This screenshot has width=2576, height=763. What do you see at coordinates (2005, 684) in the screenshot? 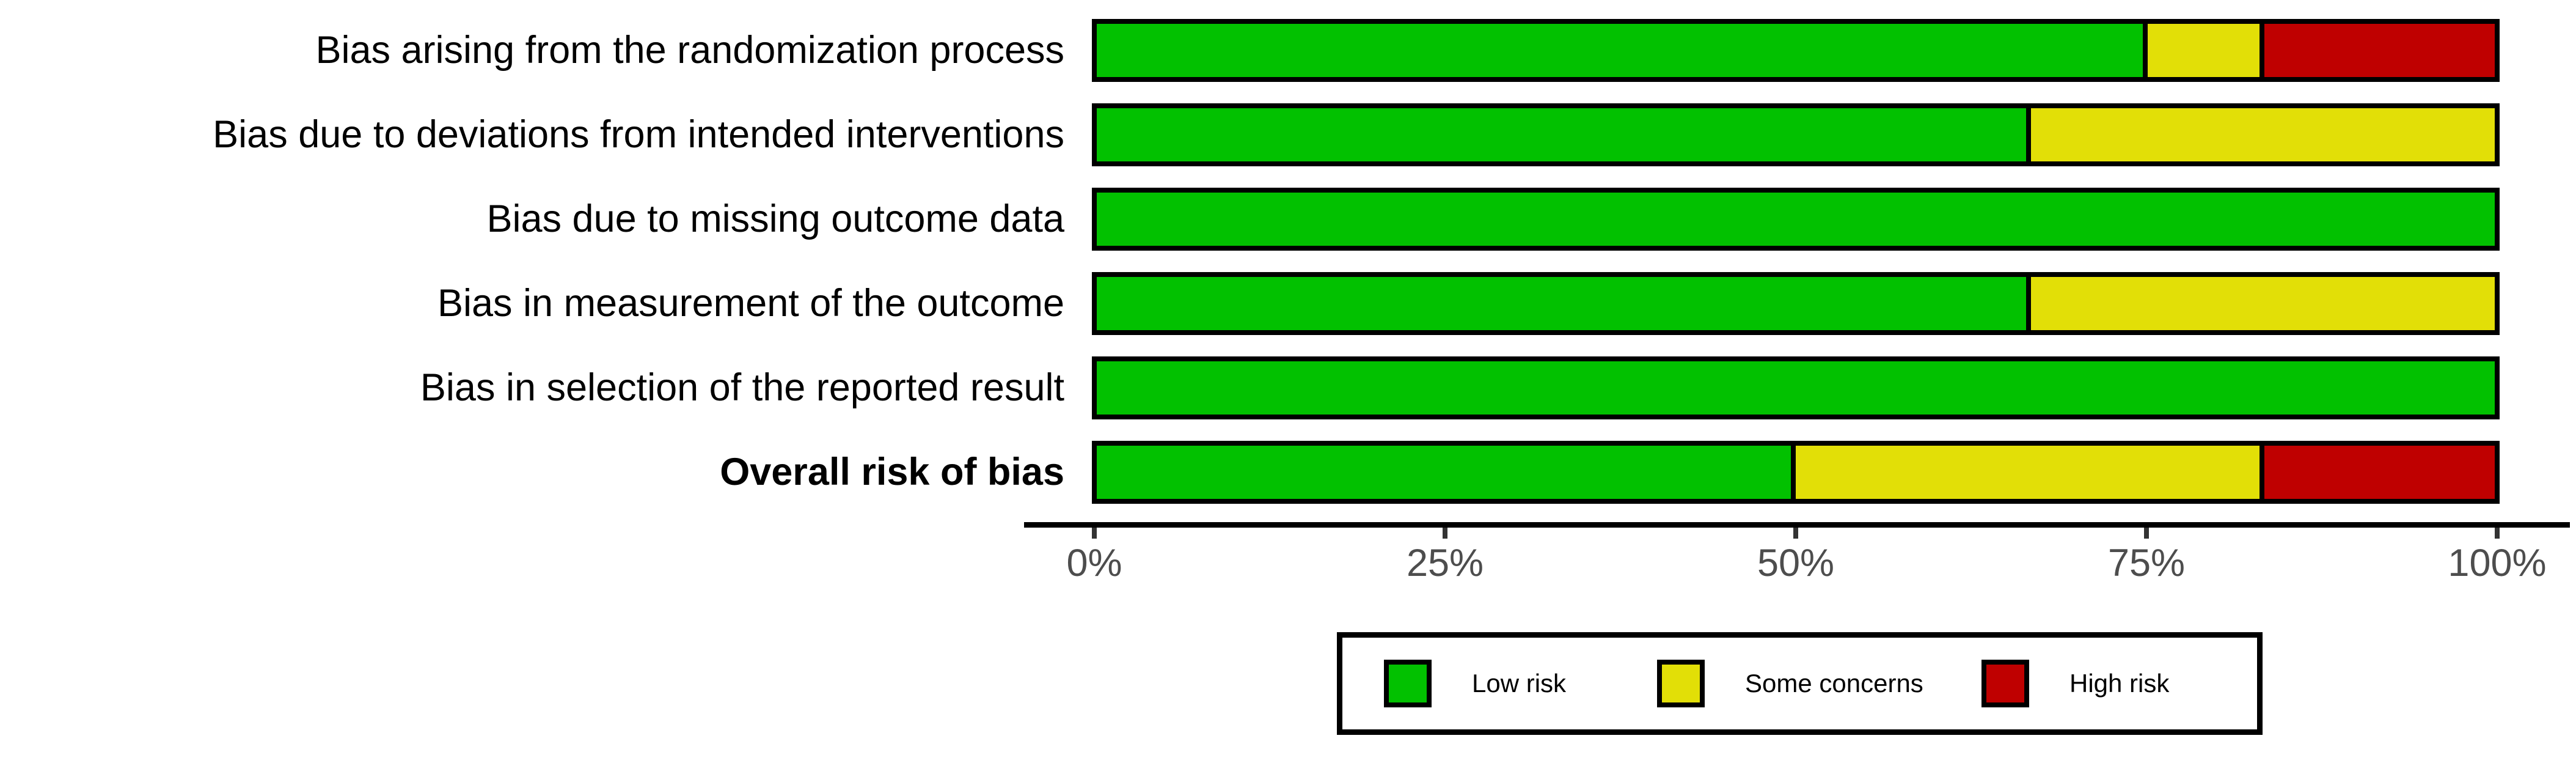
I see `legend-swatch-high-risk` at bounding box center [2005, 684].